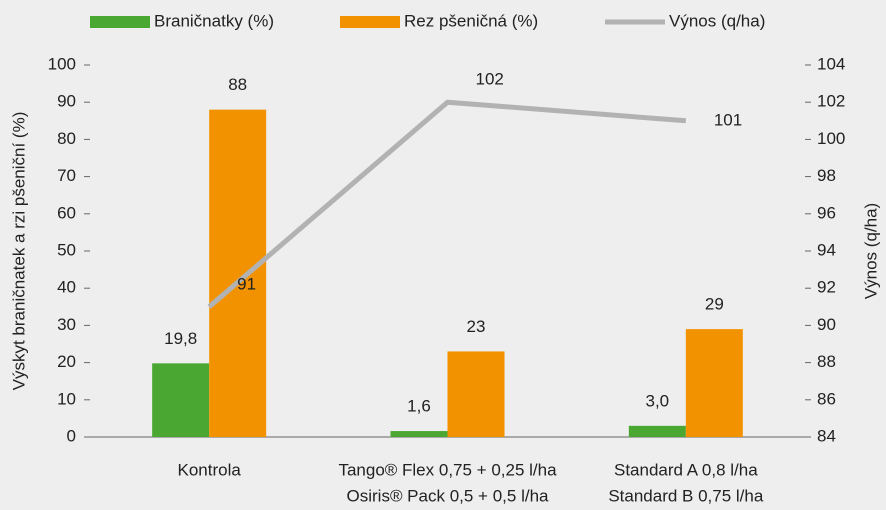 Image resolution: width=886 pixels, height=510 pixels. I want to click on bar-value-label: 88, so click(237, 84).